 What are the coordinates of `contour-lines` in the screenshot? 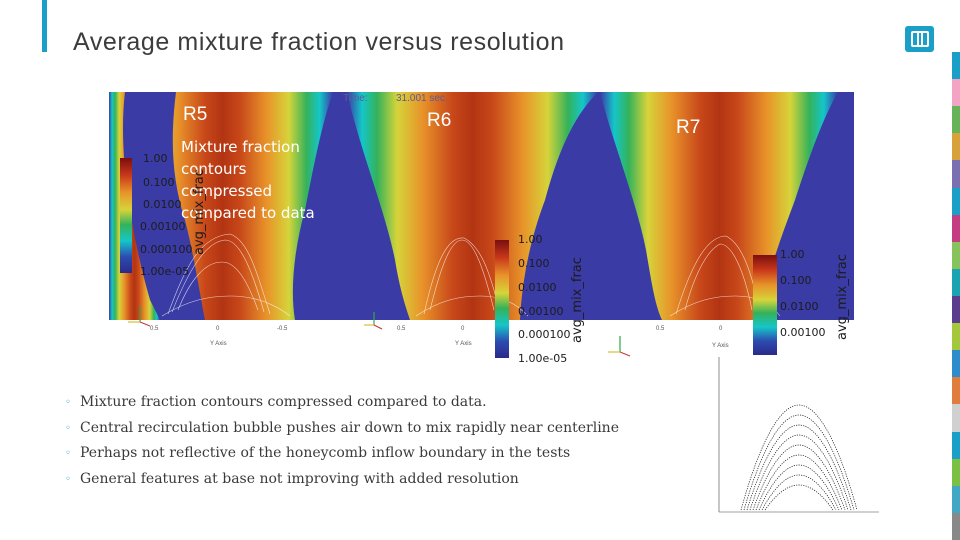 It's located at (471, 275).